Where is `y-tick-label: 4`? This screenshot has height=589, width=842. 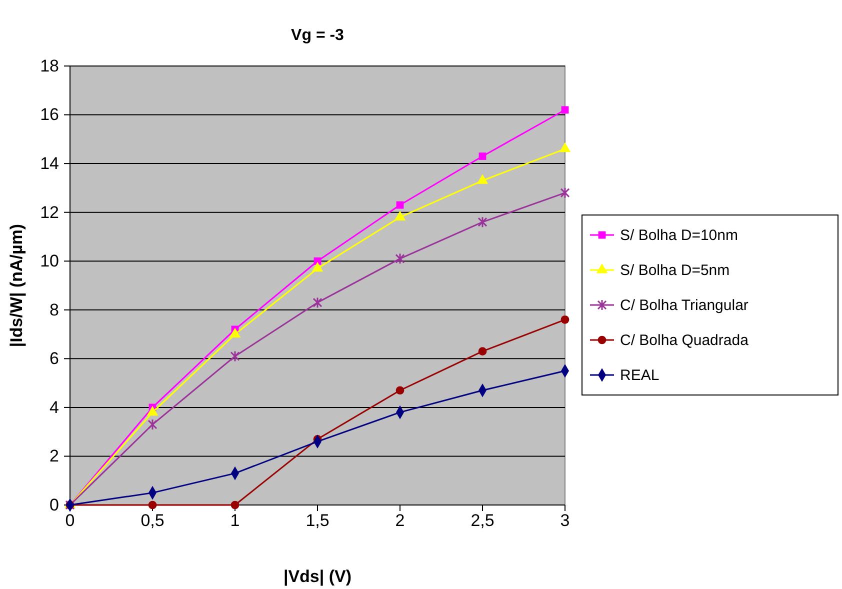
y-tick-label: 4 is located at coordinates (54, 407).